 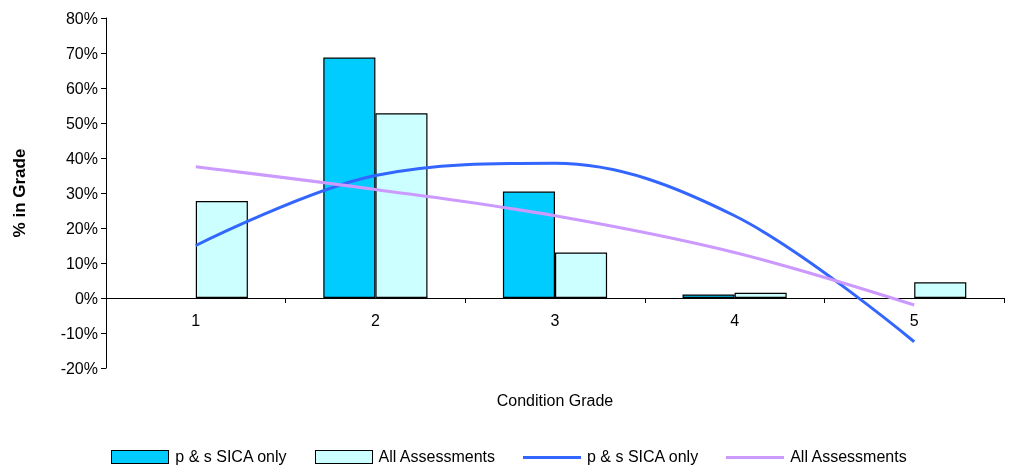 What do you see at coordinates (81, 88) in the screenshot?
I see `y-tick-label: 60%` at bounding box center [81, 88].